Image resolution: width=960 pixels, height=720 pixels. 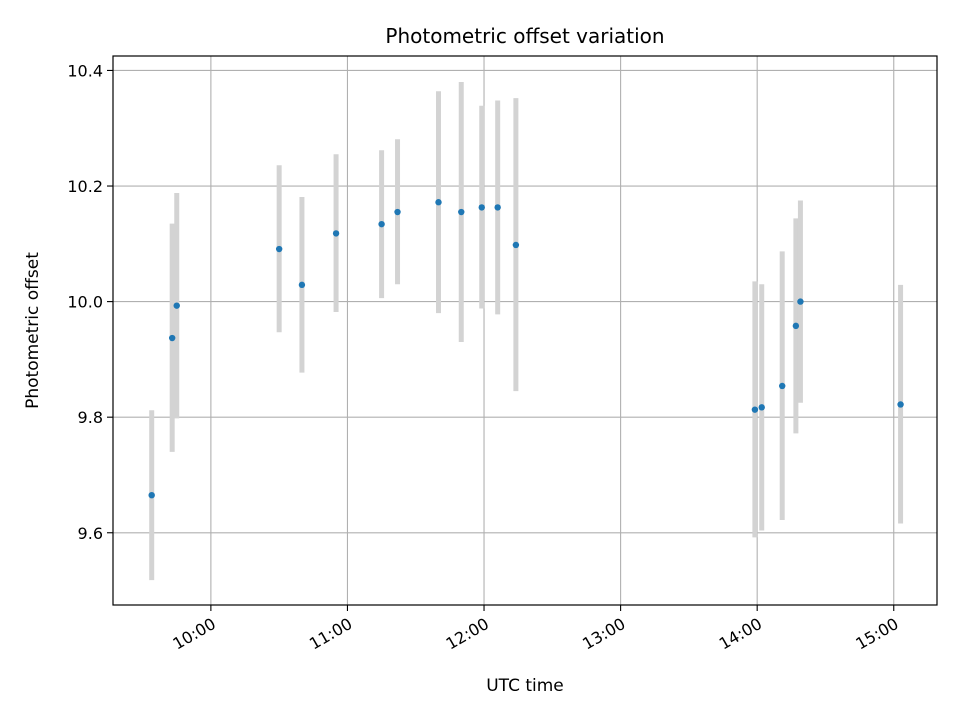 What do you see at coordinates (33, 330) in the screenshot?
I see `y-axis-title: Photometric offset` at bounding box center [33, 330].